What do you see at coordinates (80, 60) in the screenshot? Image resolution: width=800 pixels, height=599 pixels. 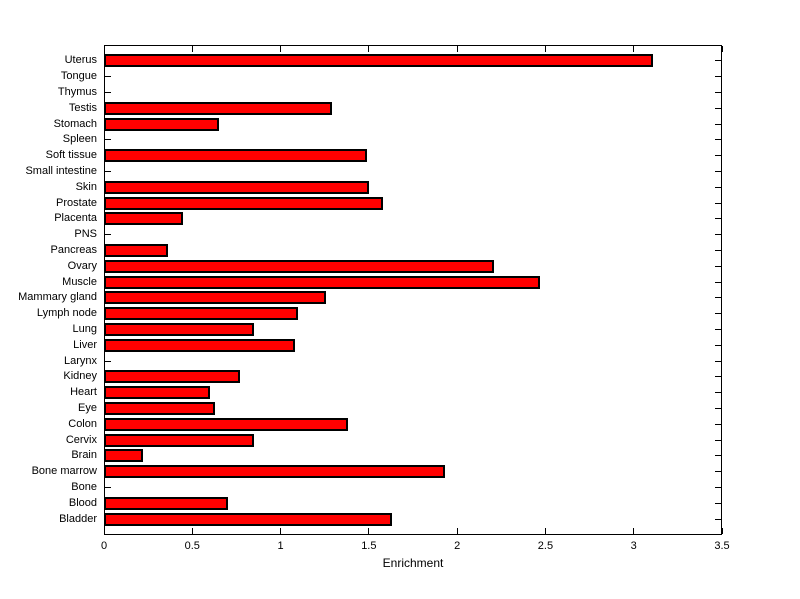 I see `y-tick-label-uterus: Uterus` at bounding box center [80, 60].